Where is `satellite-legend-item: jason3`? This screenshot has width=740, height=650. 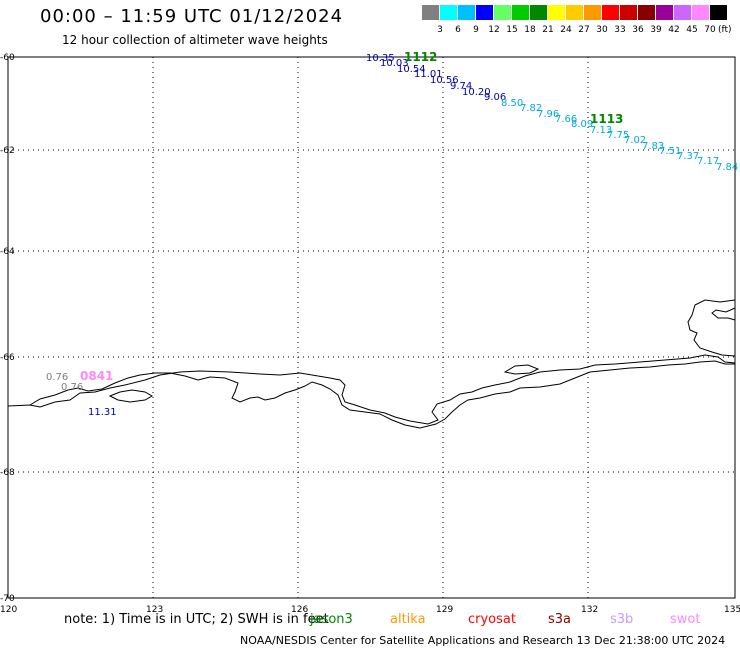 satellite-legend-item: jason3 is located at coordinates (331, 619).